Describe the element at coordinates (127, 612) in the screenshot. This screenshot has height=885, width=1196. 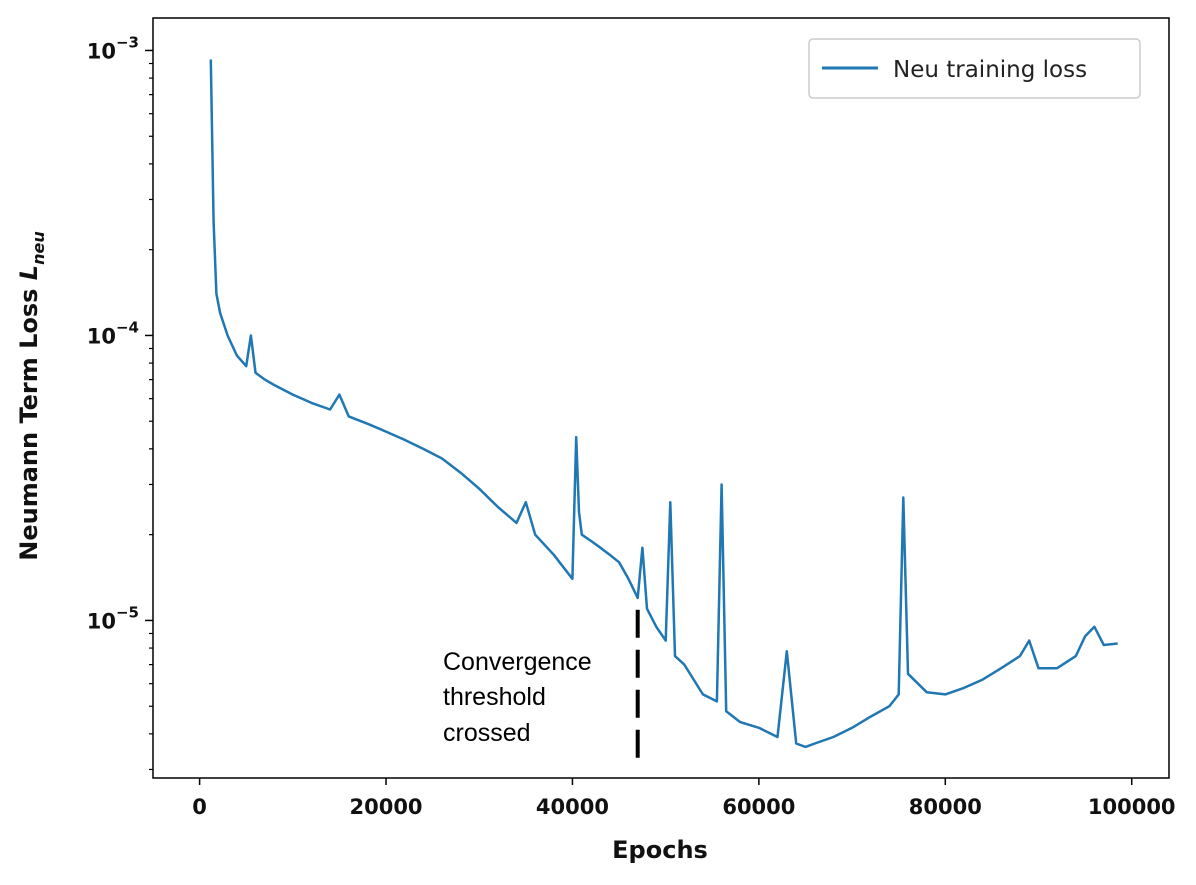
I see `y-tick-exponent: −5` at that location.